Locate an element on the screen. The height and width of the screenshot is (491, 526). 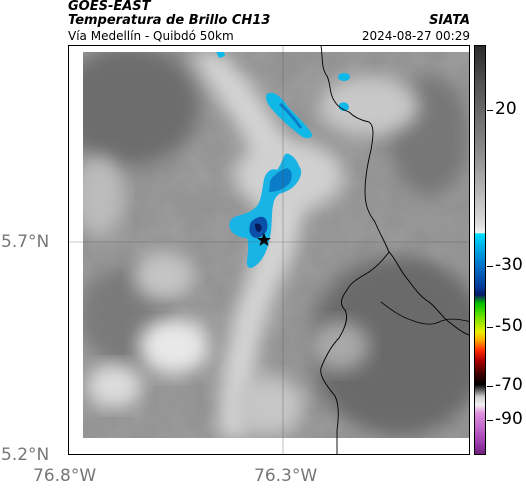
lon-tick-label: 76.8°W is located at coordinates (65, 476).